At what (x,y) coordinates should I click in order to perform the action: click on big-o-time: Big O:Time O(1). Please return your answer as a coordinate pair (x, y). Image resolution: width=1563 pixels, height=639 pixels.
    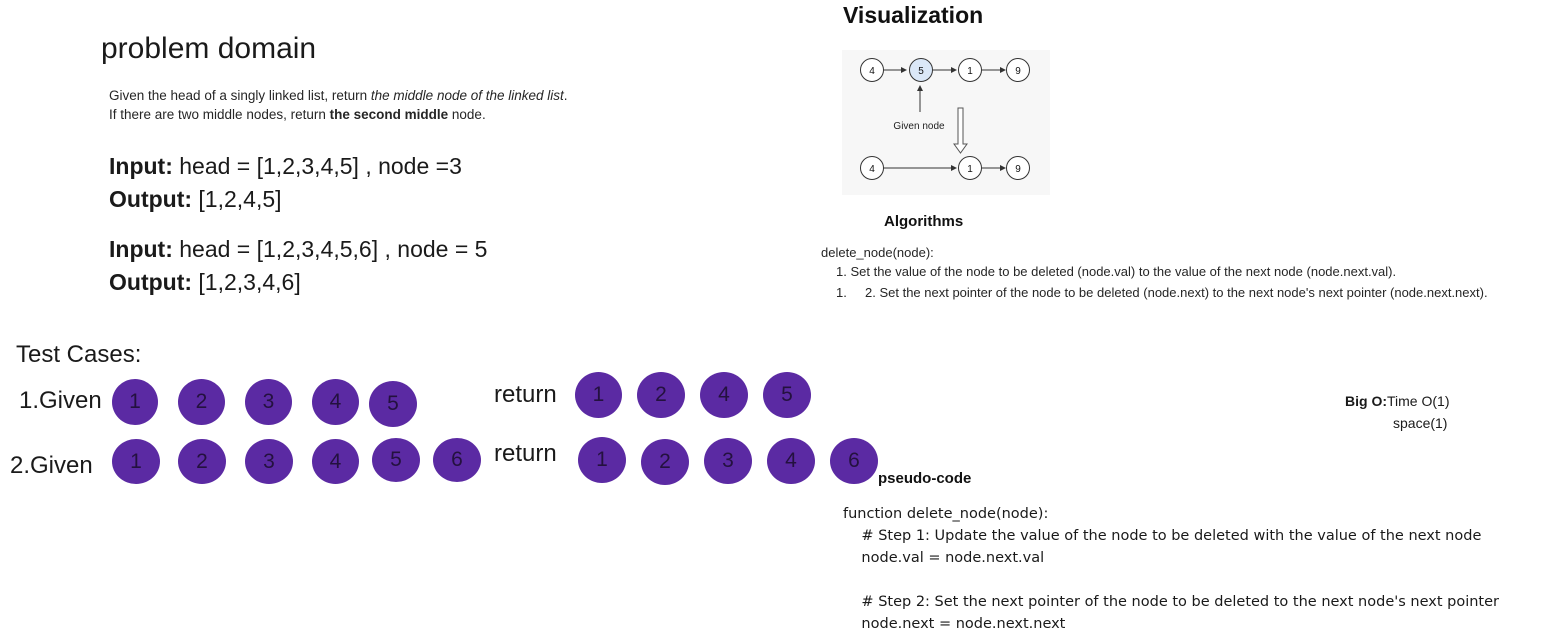
    Looking at the image, I should click on (1397, 401).